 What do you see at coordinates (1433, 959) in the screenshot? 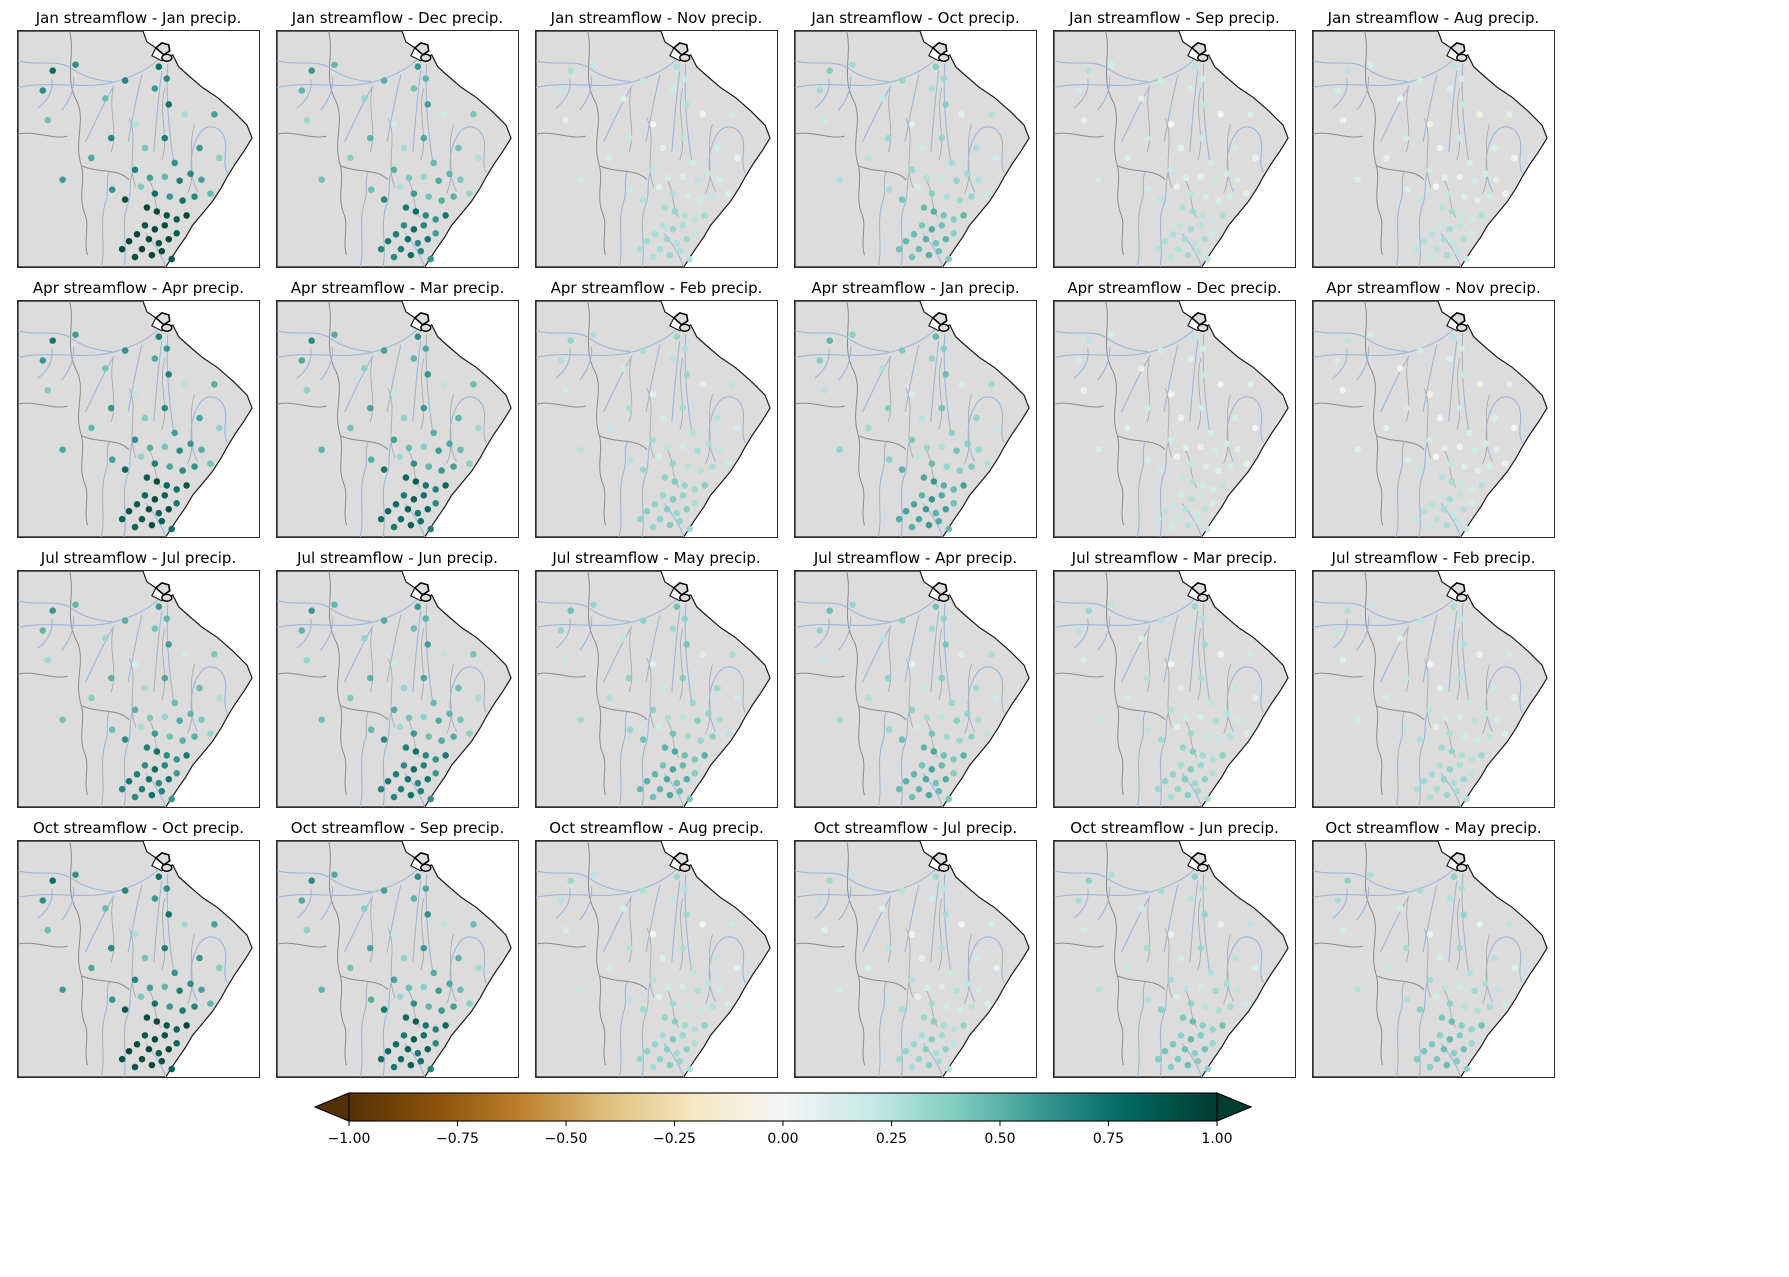
I see `brazil-map` at bounding box center [1433, 959].